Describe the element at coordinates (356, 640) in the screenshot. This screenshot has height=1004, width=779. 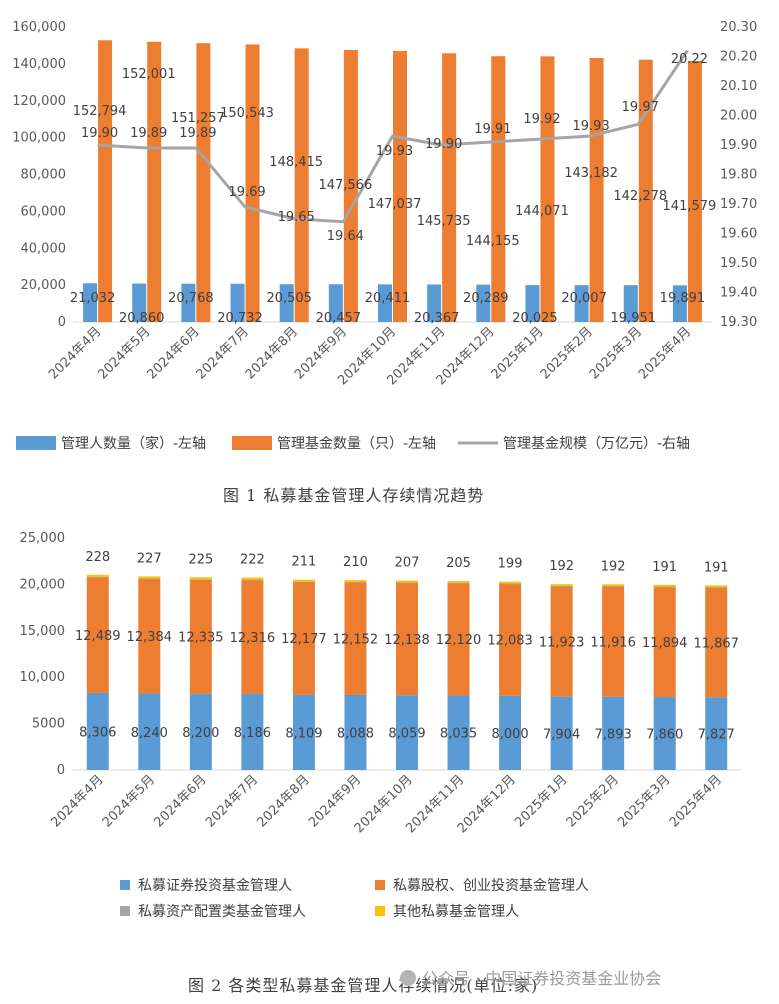
I see `data-label-equity: 12,152` at that location.